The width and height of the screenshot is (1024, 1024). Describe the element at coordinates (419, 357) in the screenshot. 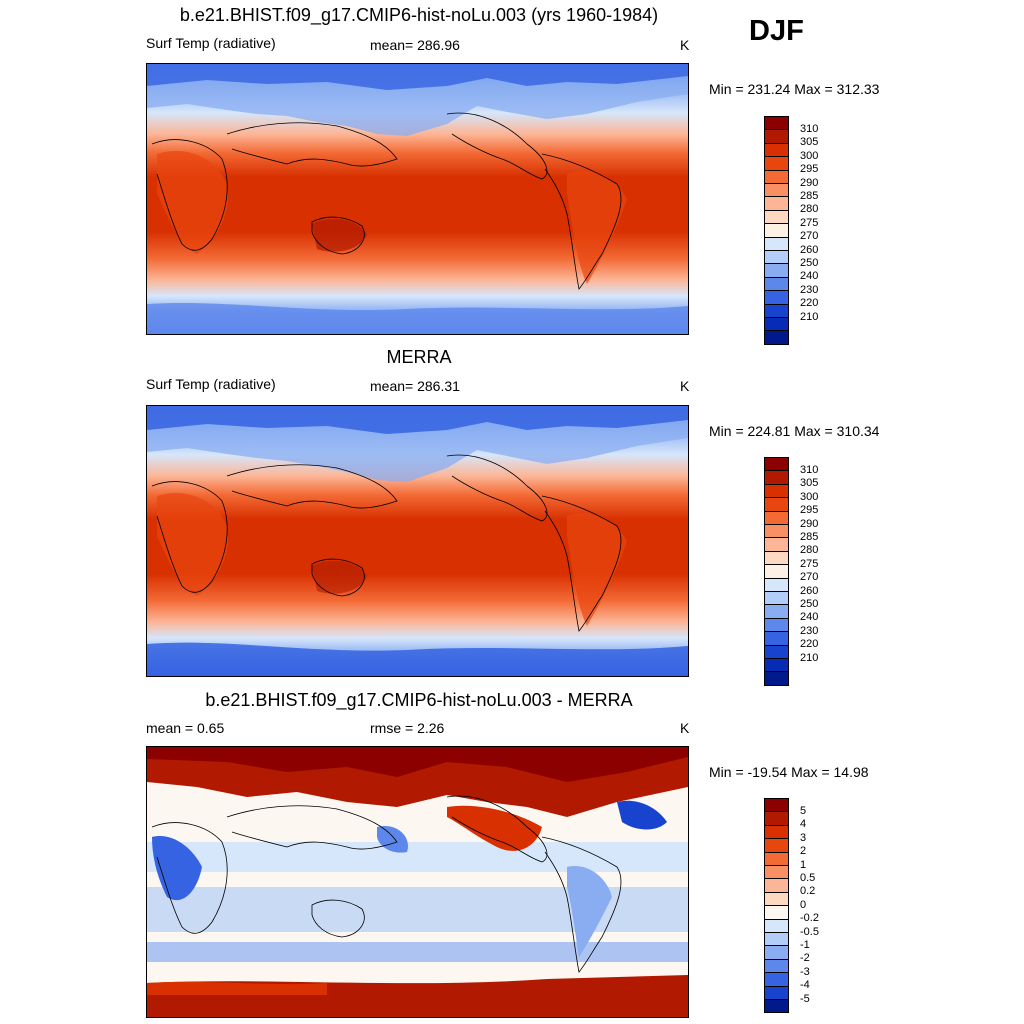

I see `panel-2-title: MERRA` at that location.